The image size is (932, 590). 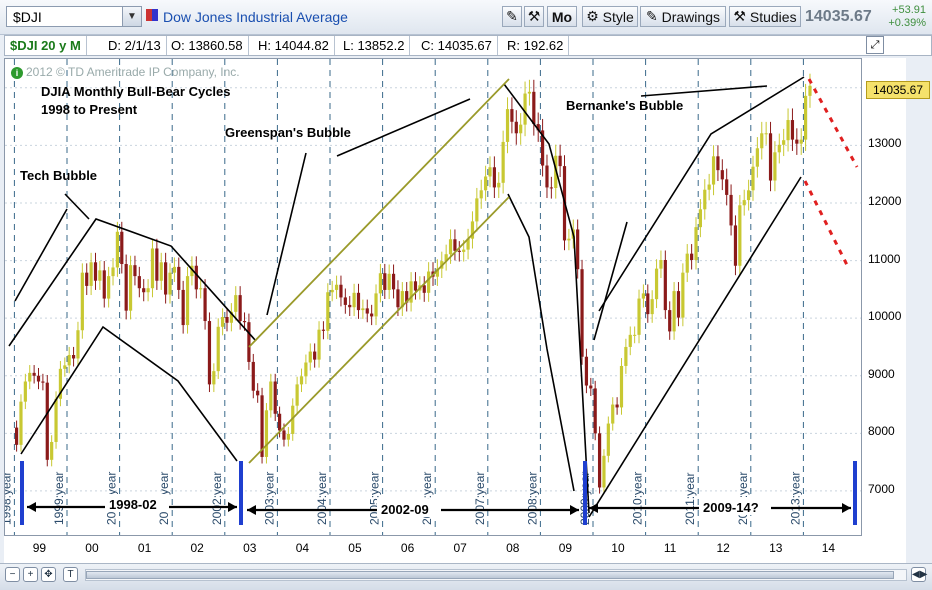 What do you see at coordinates (355, 548) in the screenshot?
I see `x-tick-label: 05` at bounding box center [355, 548].